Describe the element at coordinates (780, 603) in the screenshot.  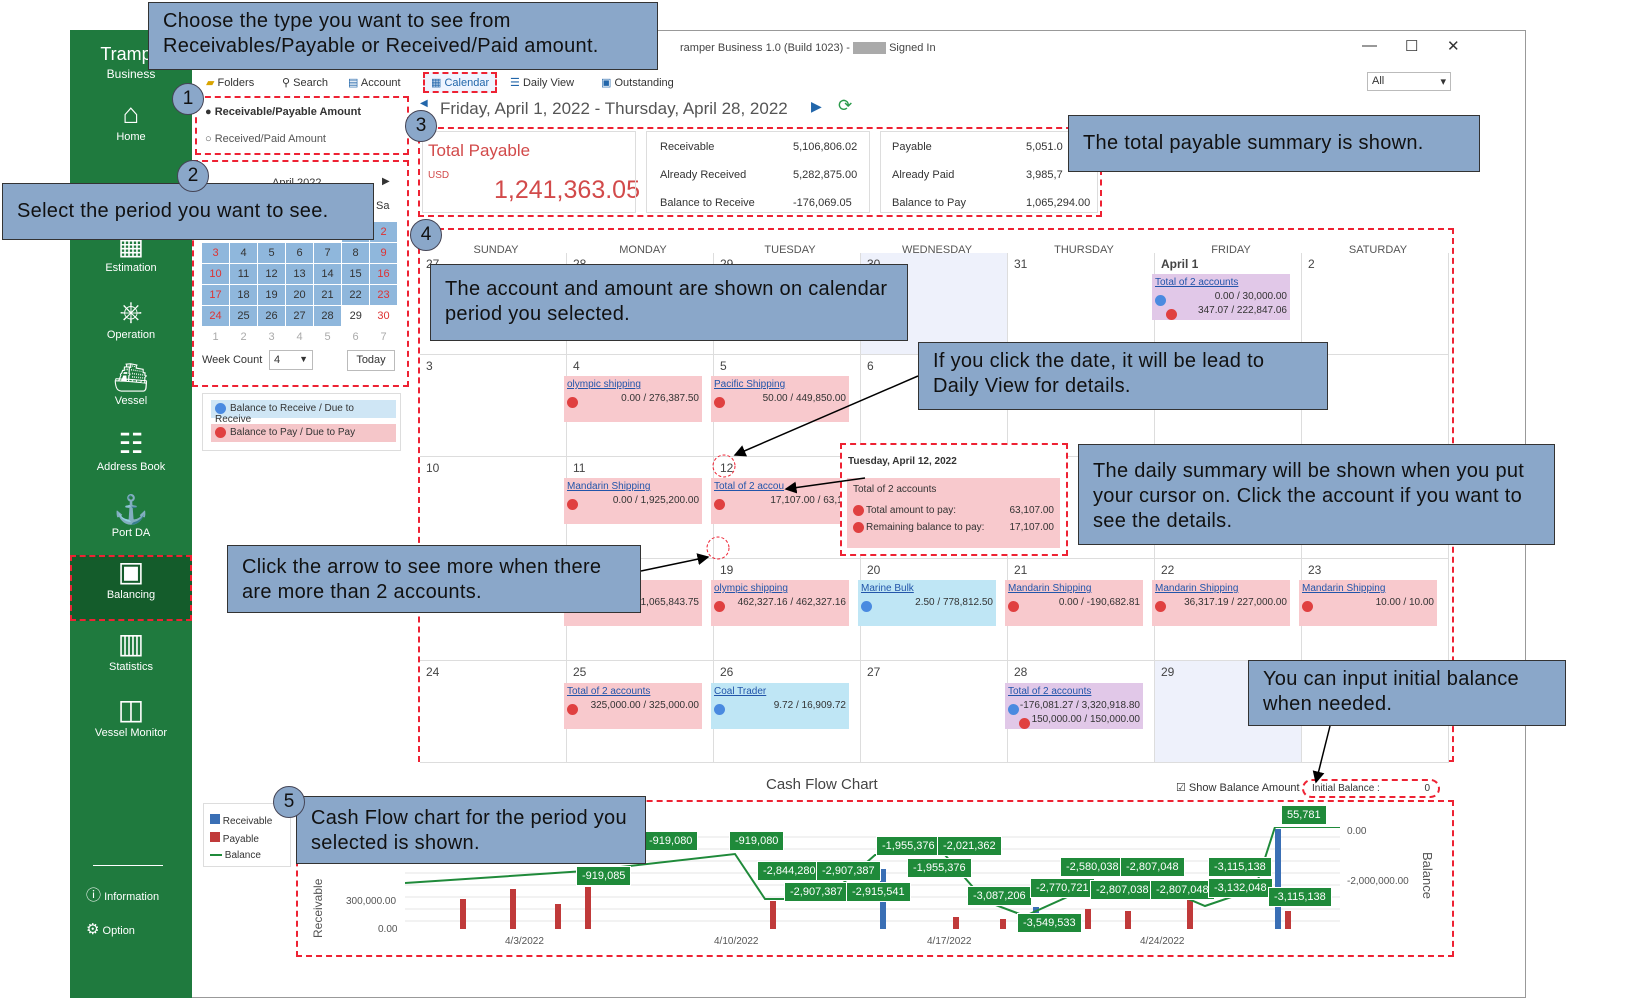
I see `calendar-event: olympic shipping 462,327.16 / 462,327.16` at that location.